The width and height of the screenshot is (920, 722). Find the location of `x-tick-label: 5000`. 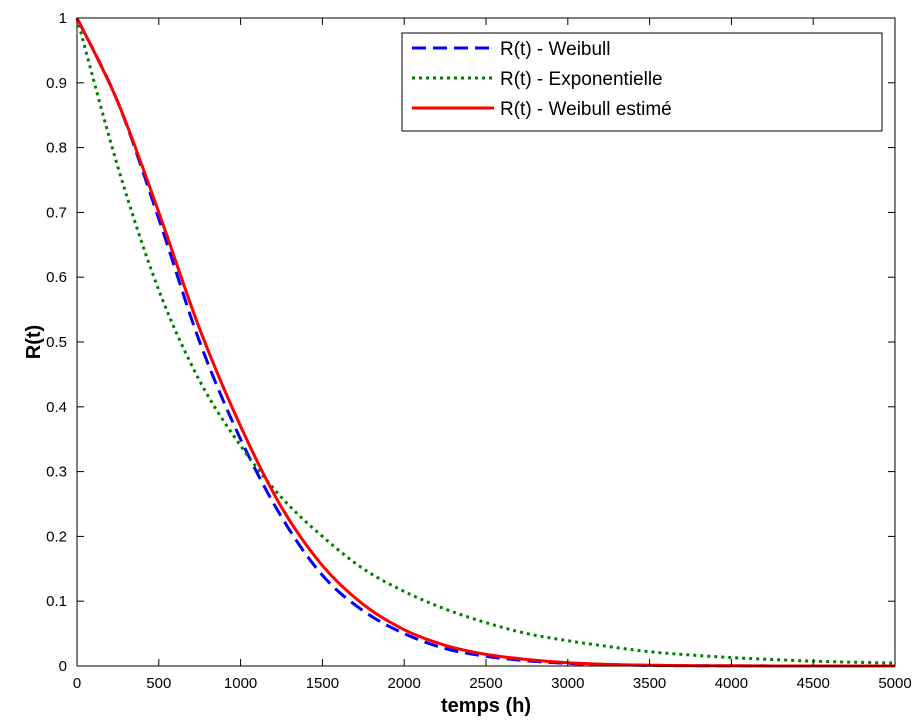

x-tick-label: 5000 is located at coordinates (894, 683).